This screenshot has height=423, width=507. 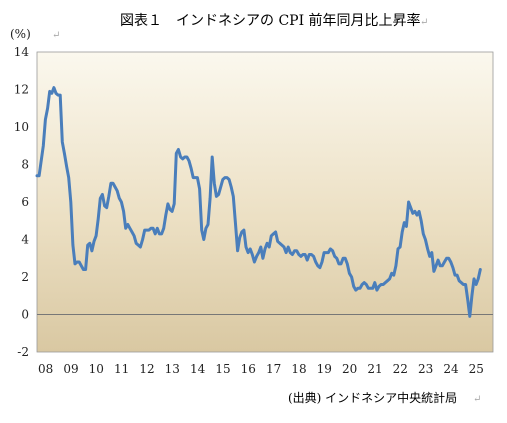 What do you see at coordinates (121, 369) in the screenshot?
I see `x-tick-label: 11` at bounding box center [121, 369].